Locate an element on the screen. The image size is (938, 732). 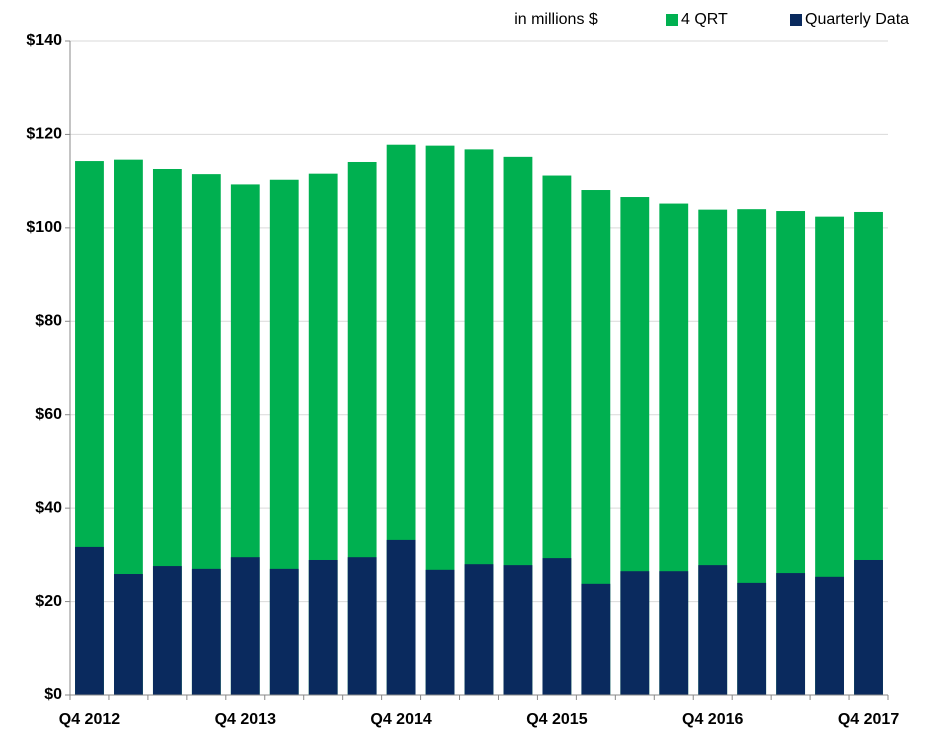
x-tick-label: Q4 2012 is located at coordinates (89, 719).